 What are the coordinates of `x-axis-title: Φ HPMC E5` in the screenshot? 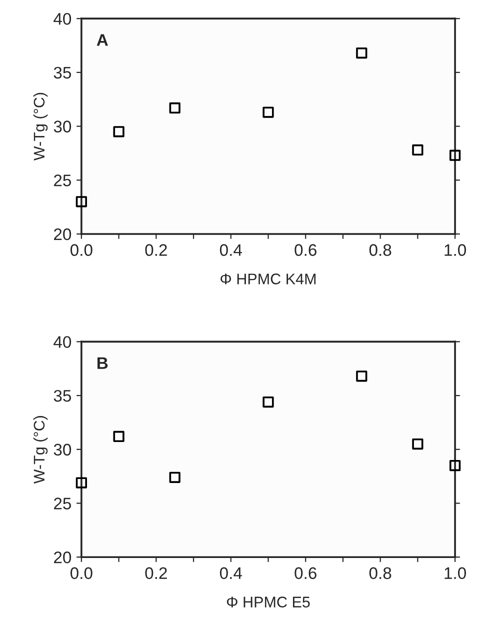 It's located at (268, 602).